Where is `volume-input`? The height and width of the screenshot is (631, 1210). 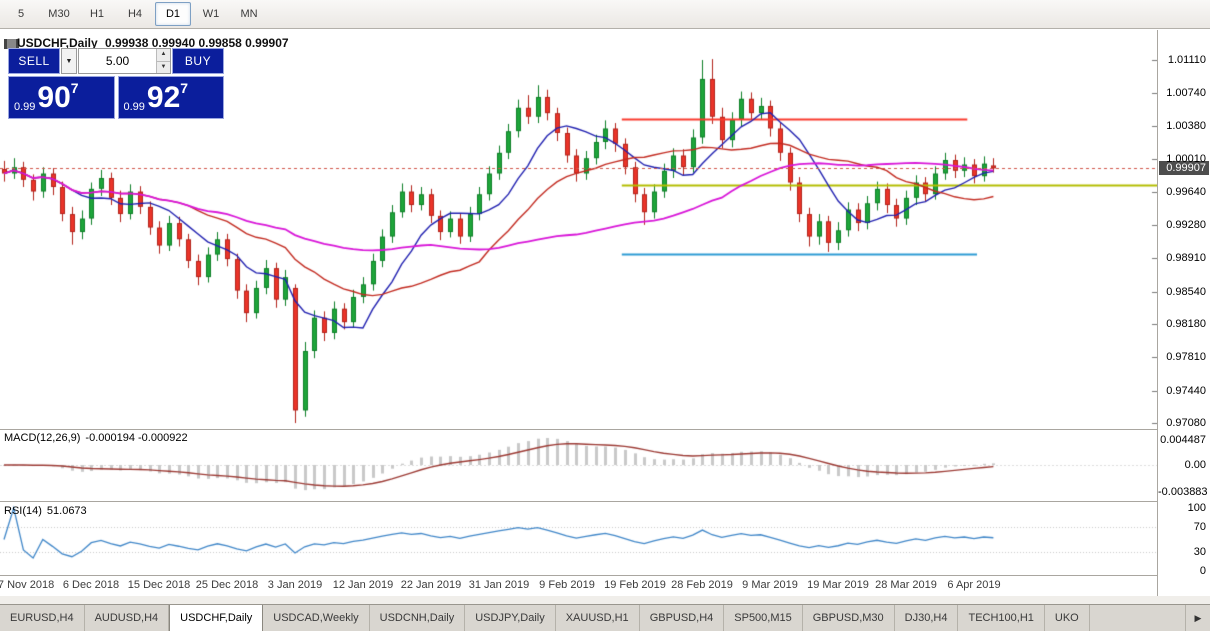
volume-input is located at coordinates (117, 61).